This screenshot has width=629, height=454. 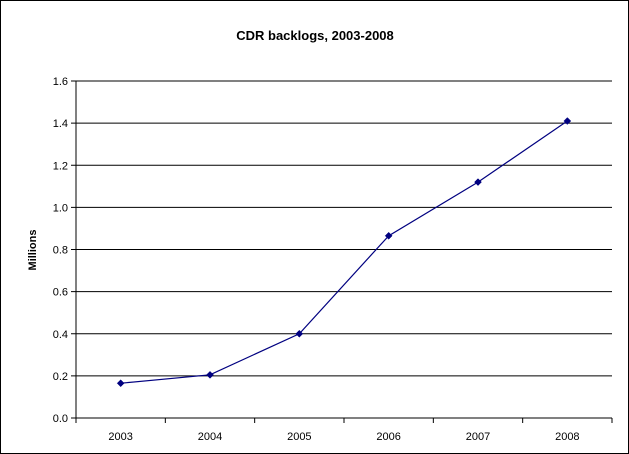 What do you see at coordinates (478, 437) in the screenshot?
I see `x-tick-label: 2007` at bounding box center [478, 437].